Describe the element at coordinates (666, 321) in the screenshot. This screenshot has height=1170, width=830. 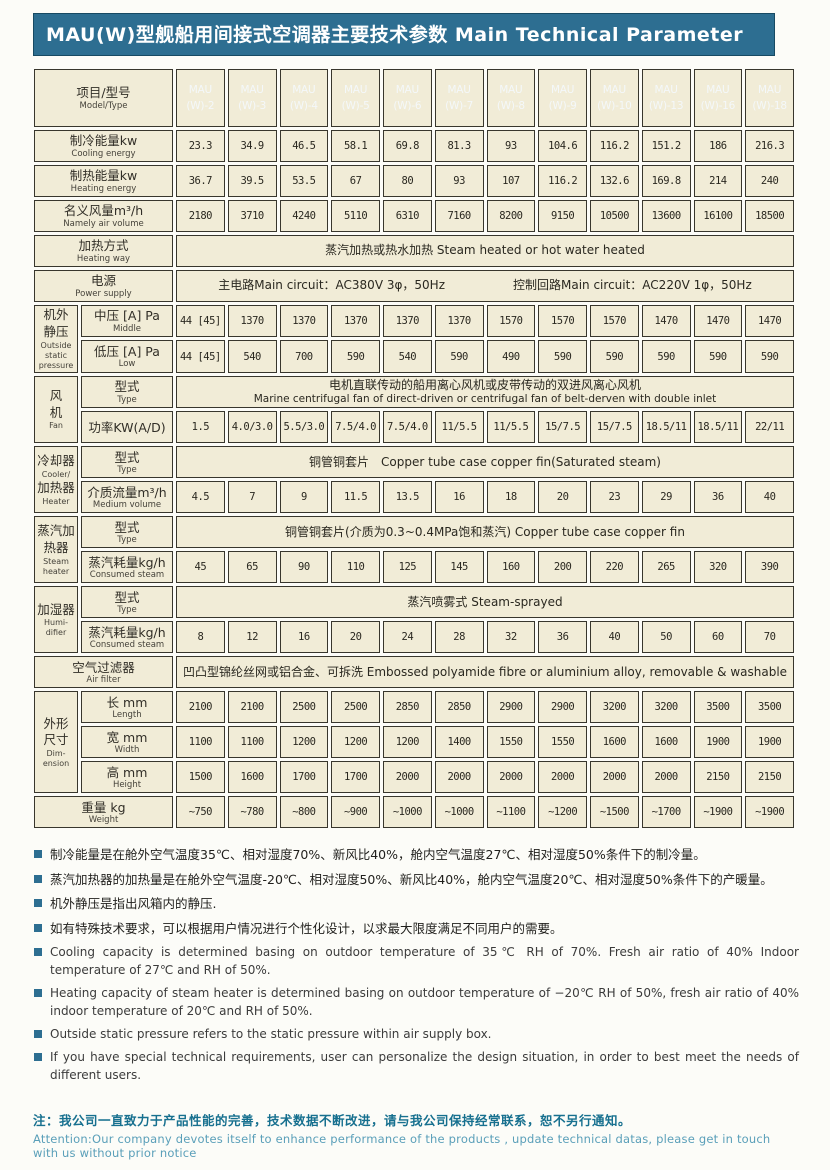
I see `value-cell: 1470` at that location.